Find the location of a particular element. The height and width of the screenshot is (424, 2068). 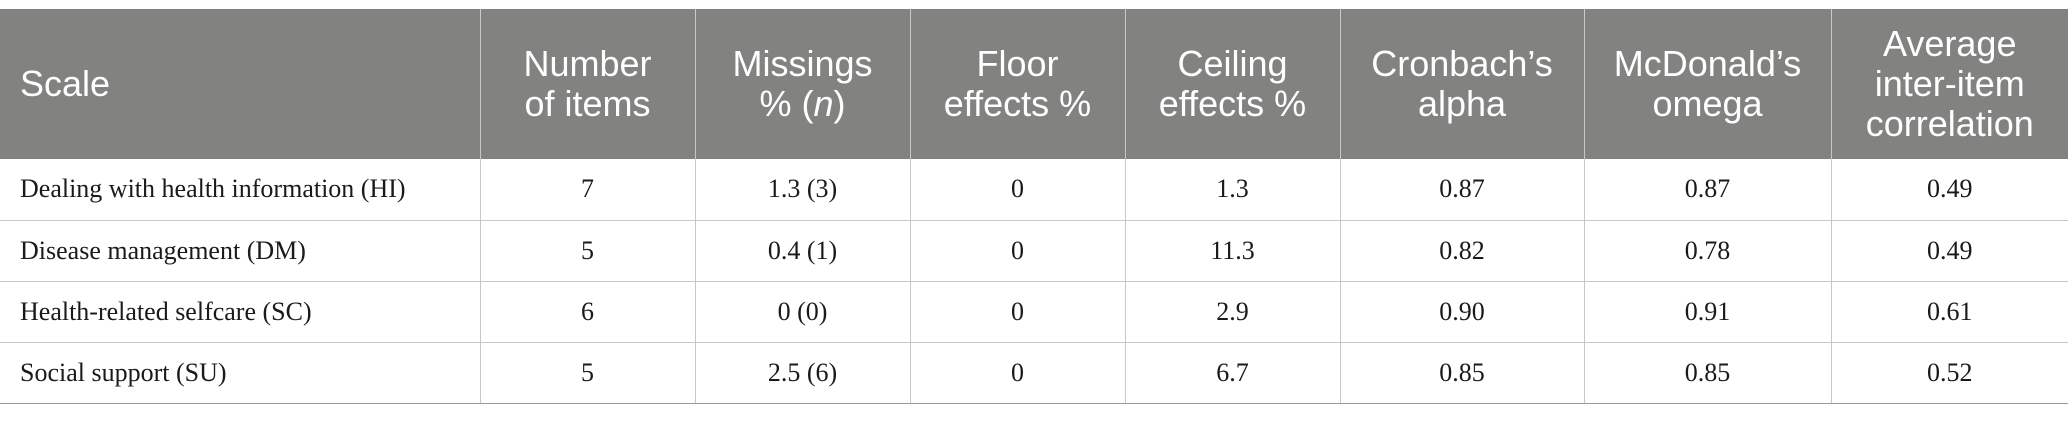

cell-cronbachs-alpha: 0.85 is located at coordinates (1462, 373).